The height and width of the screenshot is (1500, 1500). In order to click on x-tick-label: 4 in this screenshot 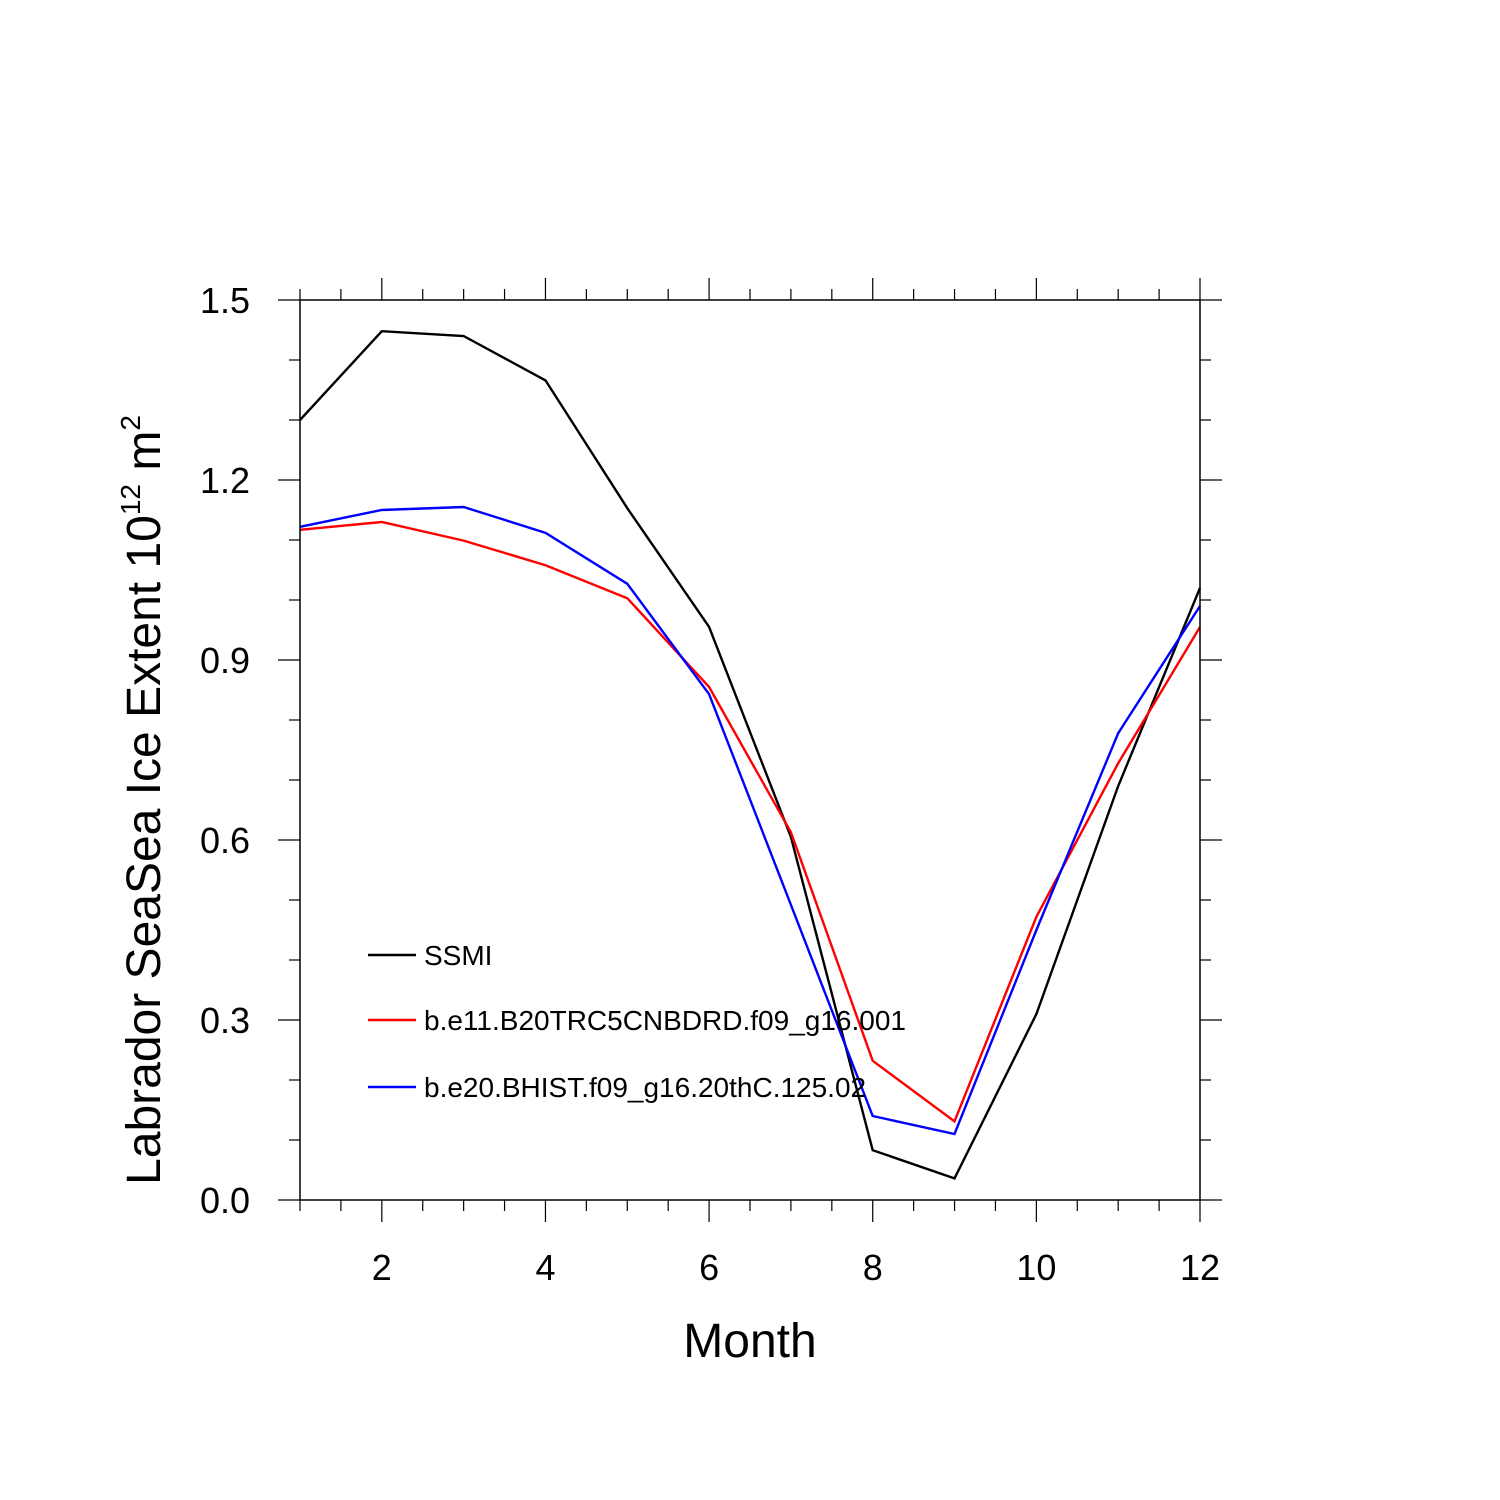, I will do `click(545, 1267)`.